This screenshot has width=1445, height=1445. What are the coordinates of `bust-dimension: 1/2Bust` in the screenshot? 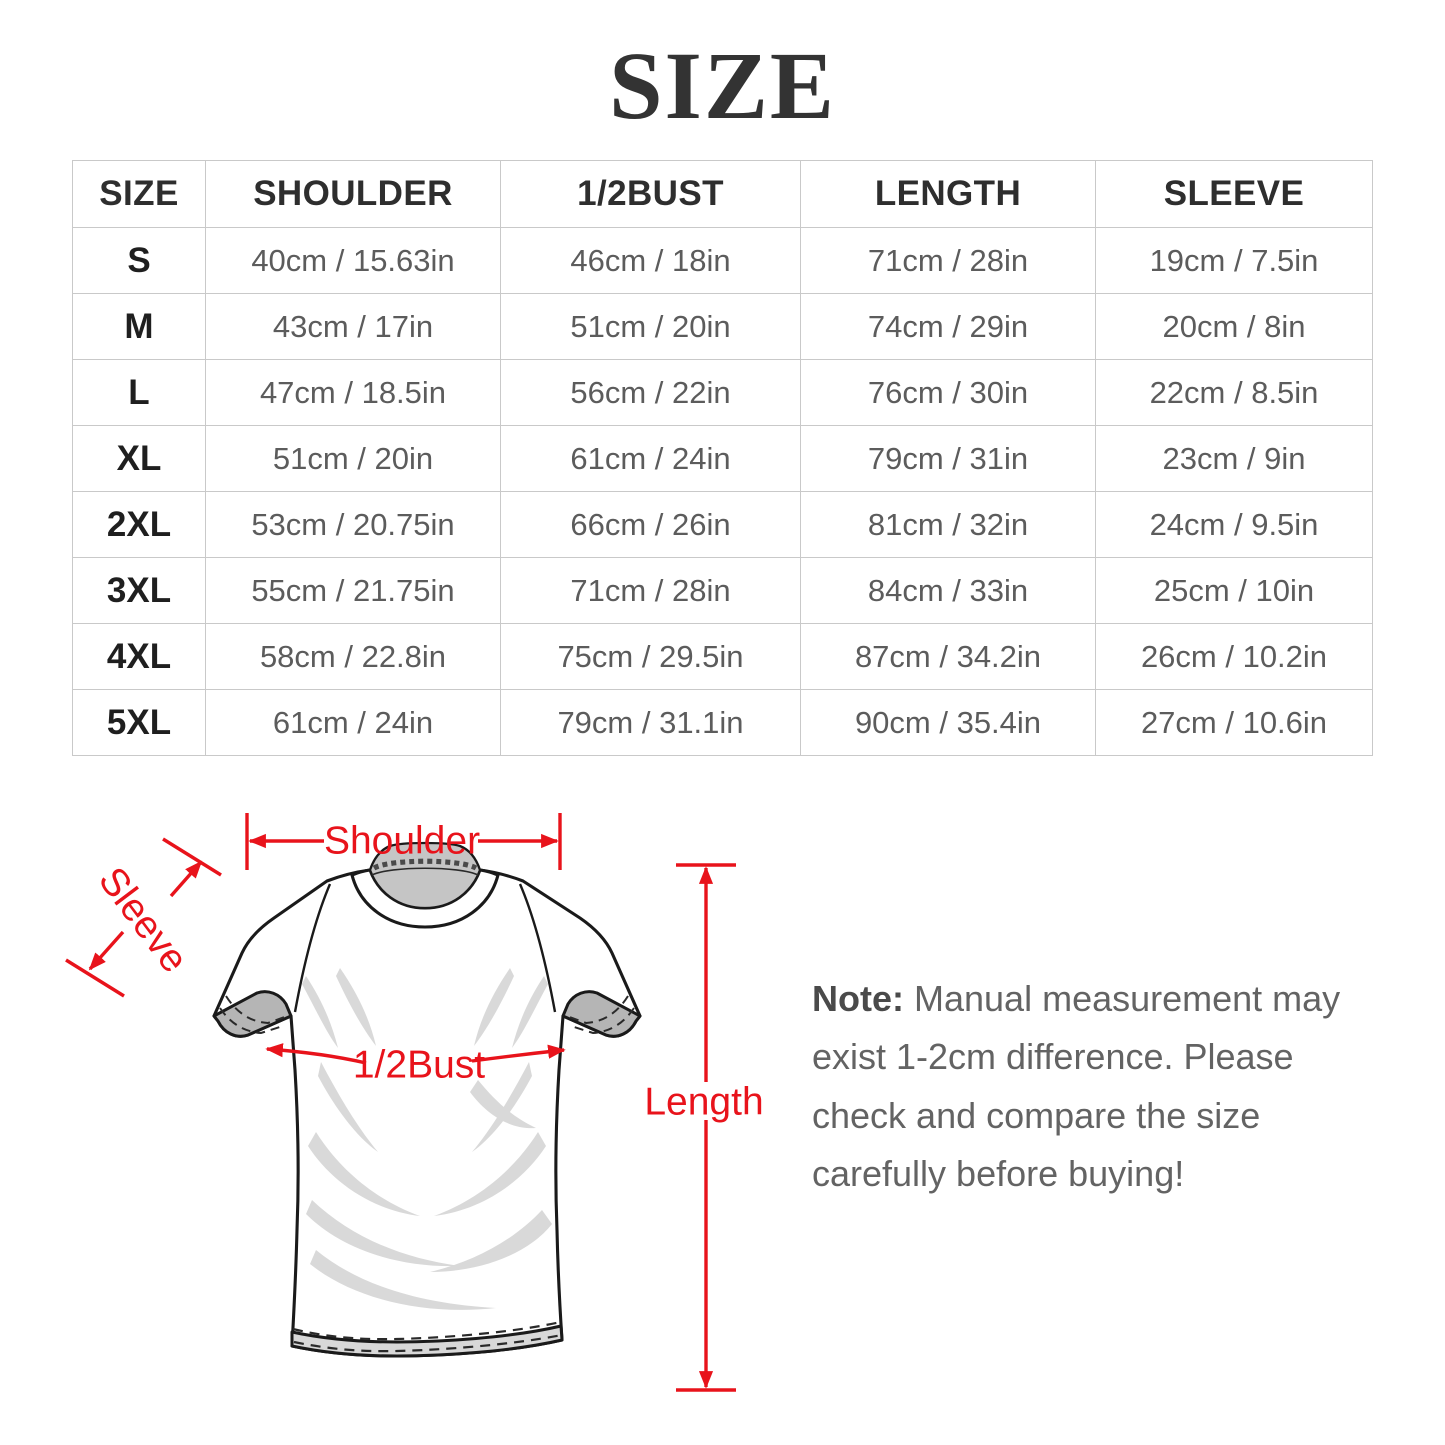 It's located at (415, 1065).